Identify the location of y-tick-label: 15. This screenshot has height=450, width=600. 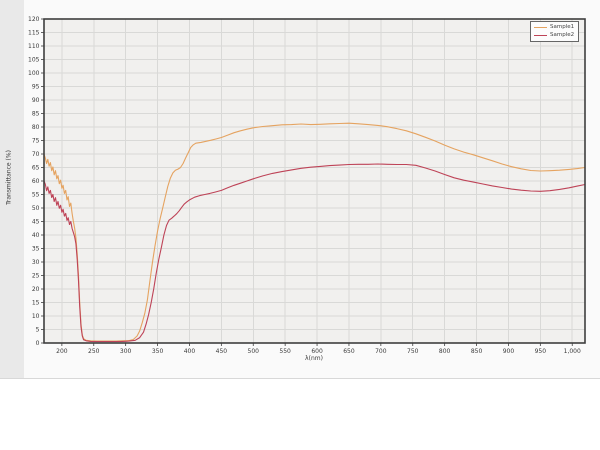
(36, 303).